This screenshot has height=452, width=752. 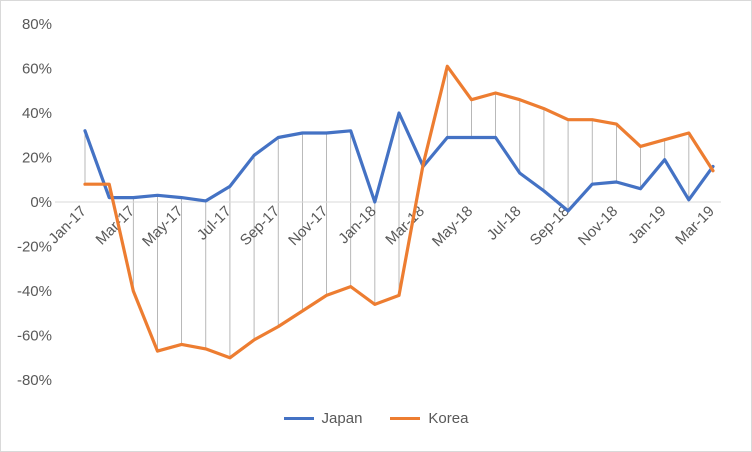 I want to click on y-tick-label: 40%, so click(x=37, y=113).